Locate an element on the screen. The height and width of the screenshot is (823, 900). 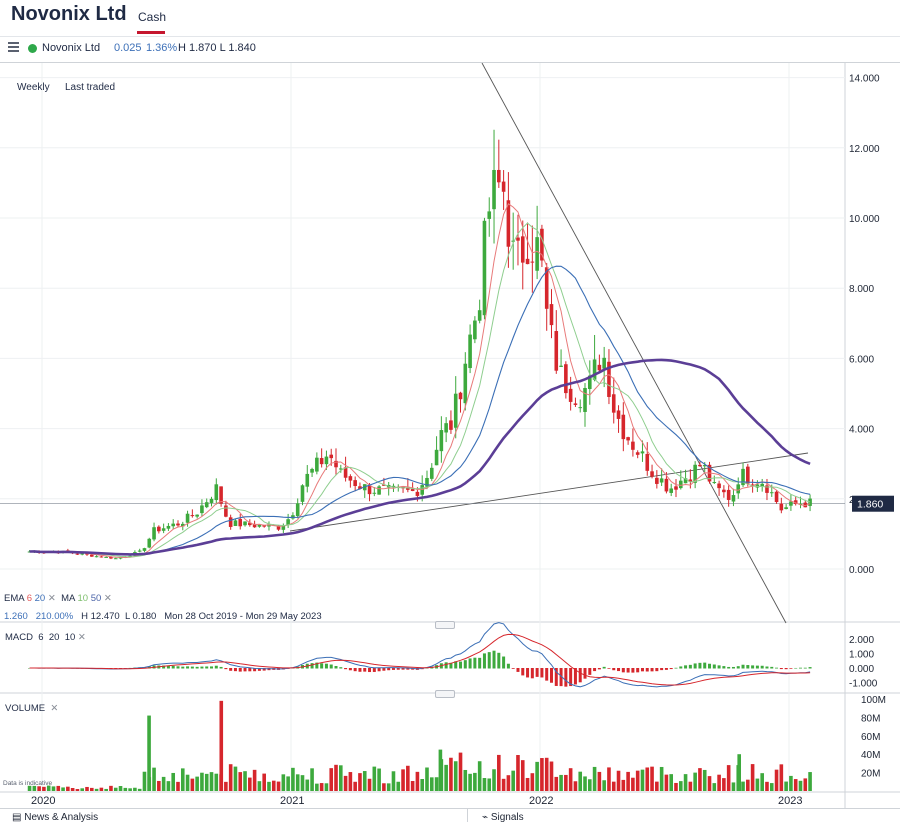
volume-tick-label: 80M is located at coordinates (870, 718).